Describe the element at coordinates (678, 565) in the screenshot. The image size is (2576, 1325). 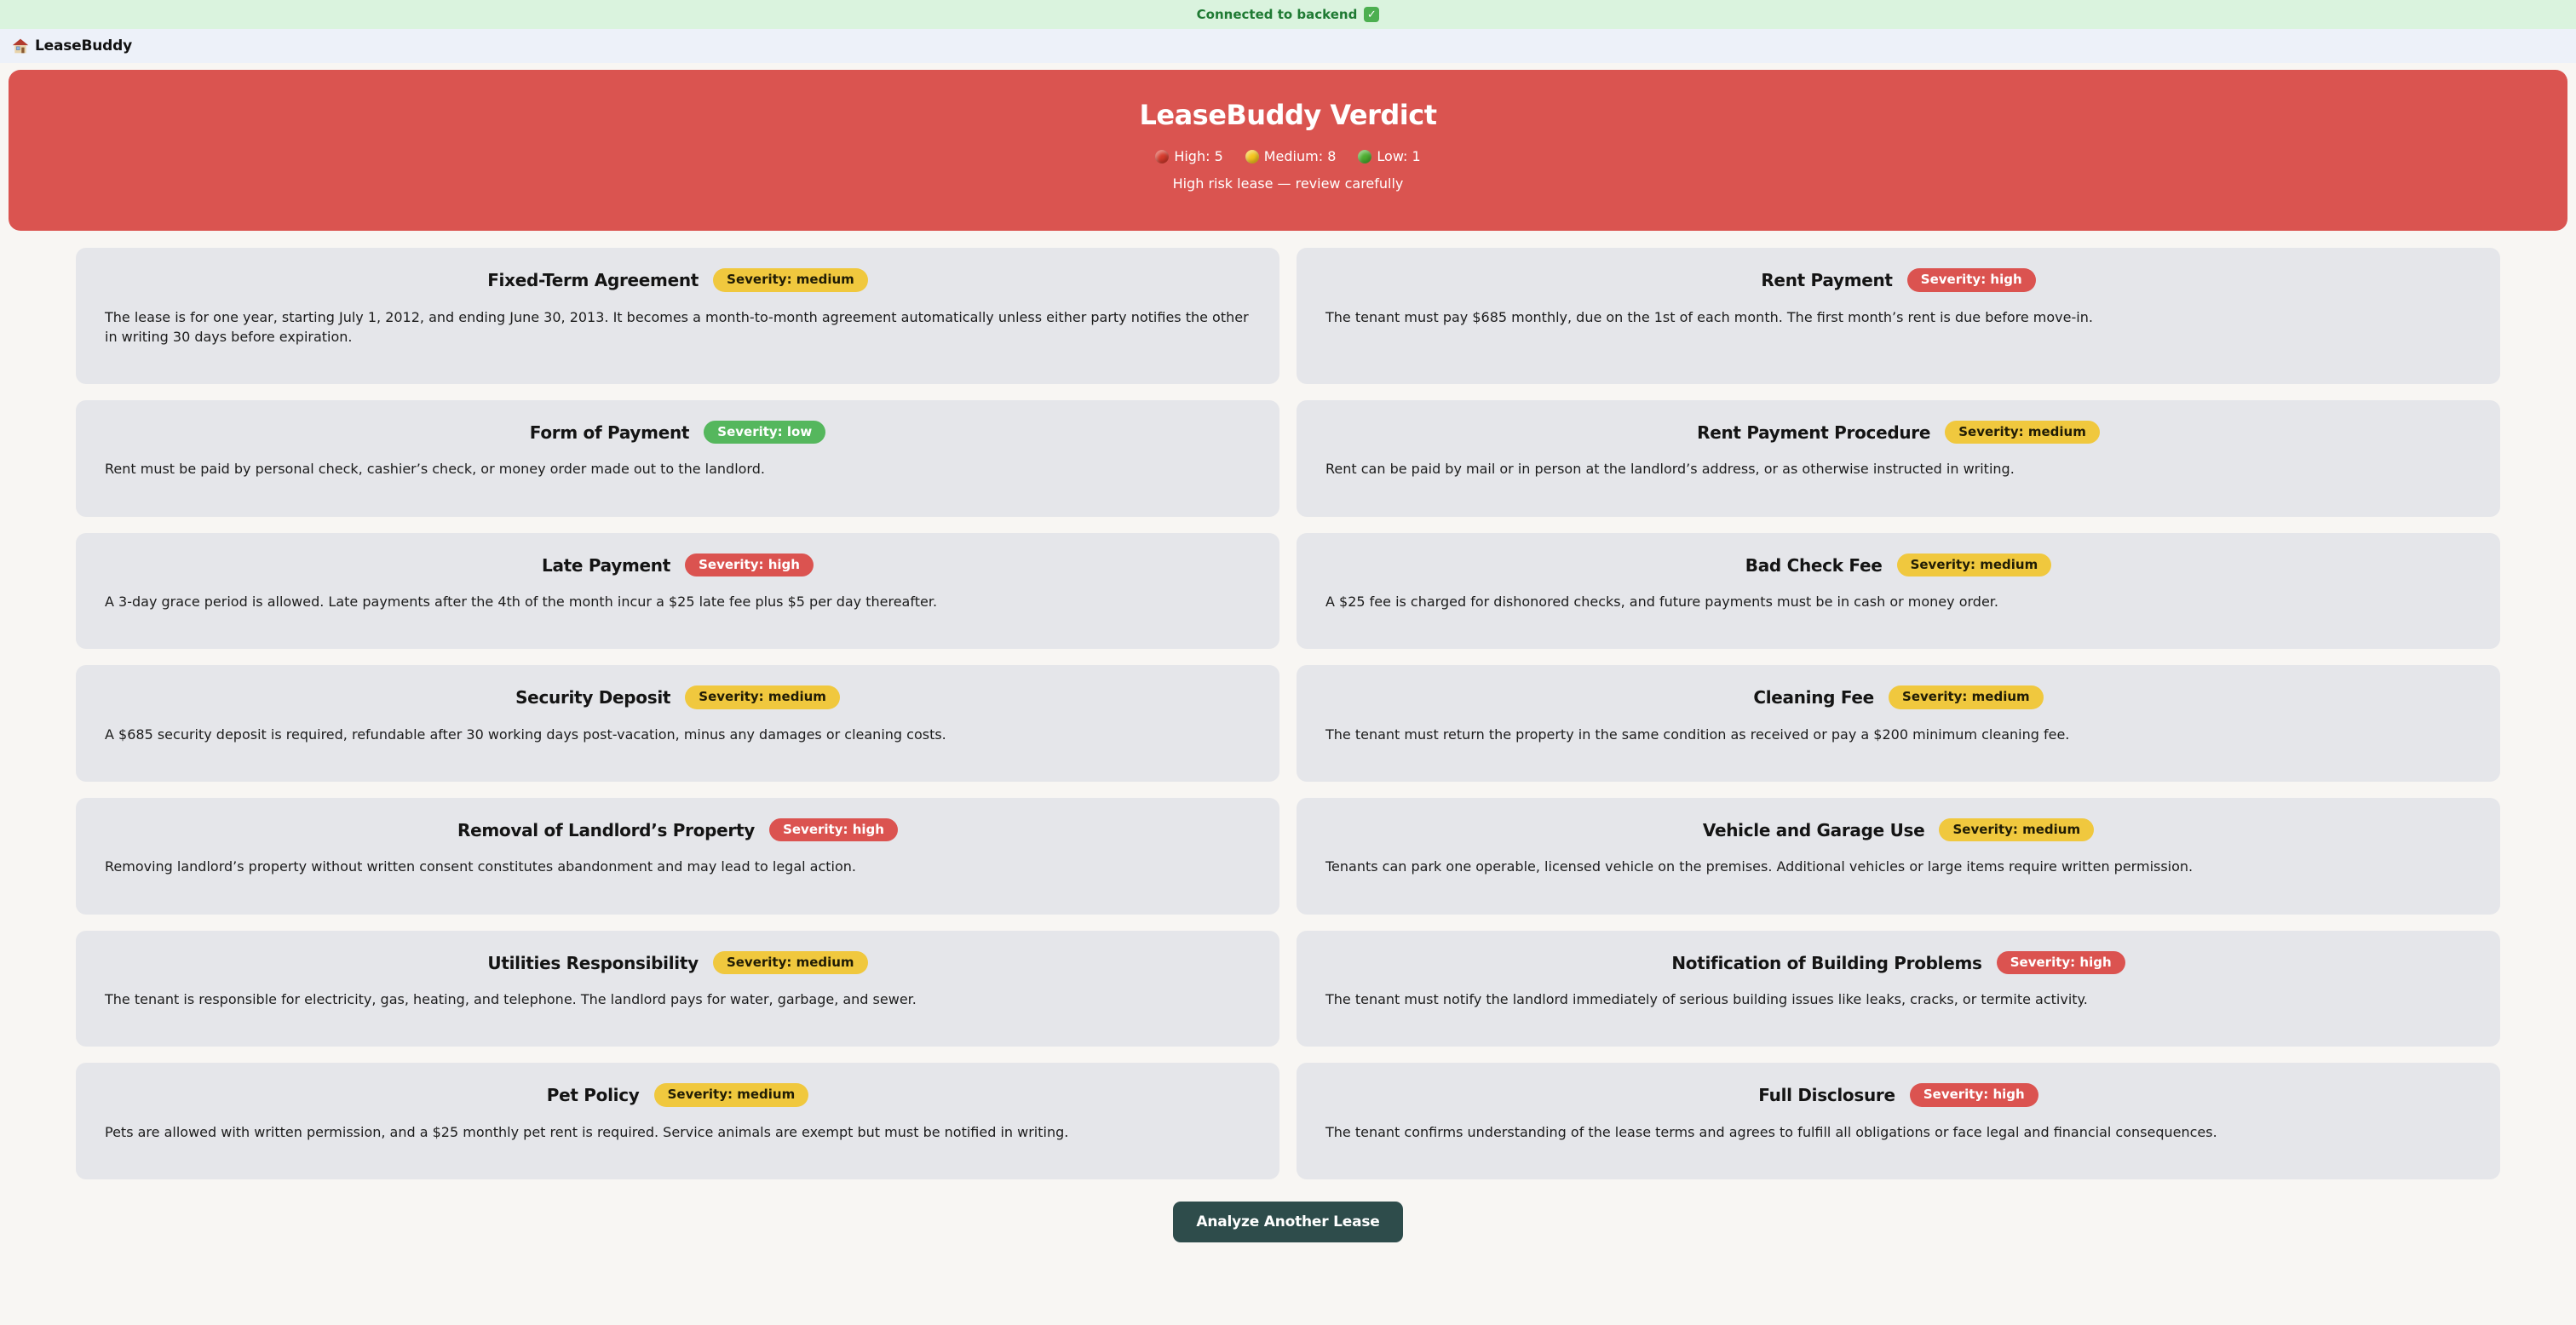
I see `clause-card-header: Late Payment Severity: high` at that location.